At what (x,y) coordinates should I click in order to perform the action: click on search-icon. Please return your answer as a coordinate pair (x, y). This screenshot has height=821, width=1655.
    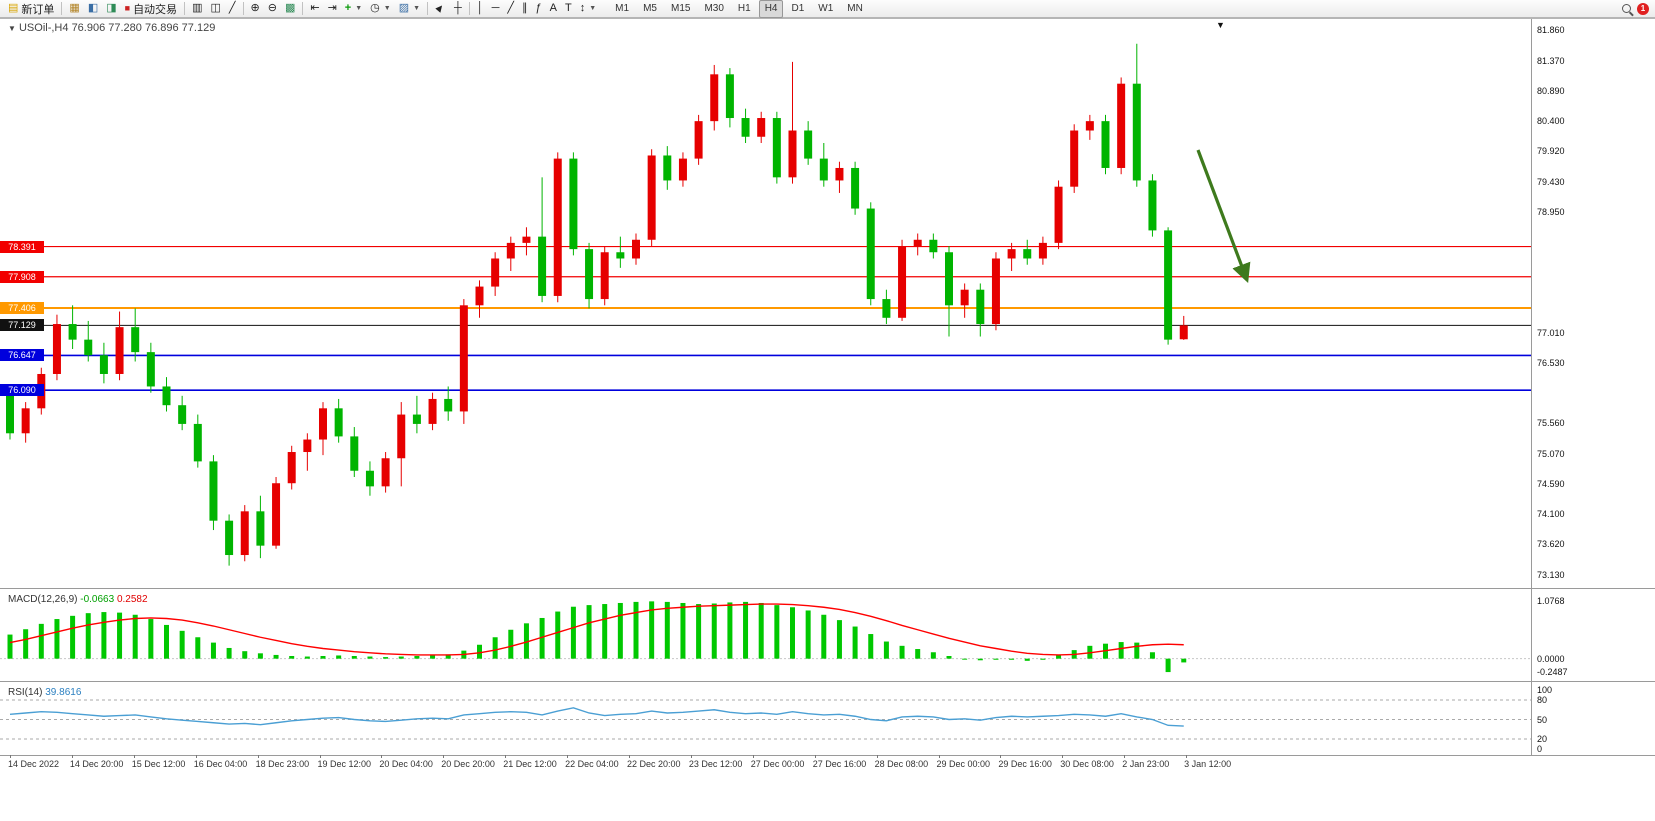
    Looking at the image, I should click on (1626, 8).